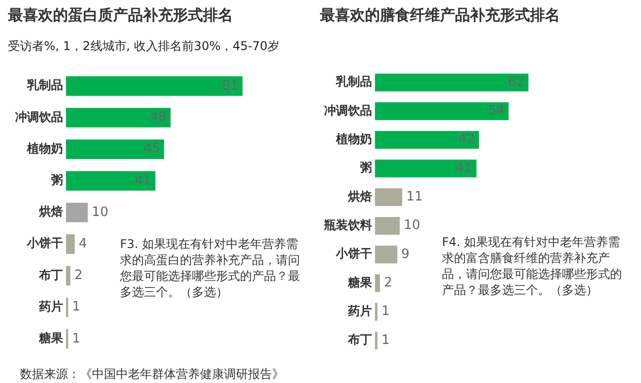 This screenshot has width=641, height=383. What do you see at coordinates (532, 266) in the screenshot?
I see `annotation: F4. 如果现在有针对中老年营养需求的富含膳食纤维的营养补充产品，请问您最可能选择哪些形式的产品？最多选三个。（多选）` at bounding box center [532, 266].